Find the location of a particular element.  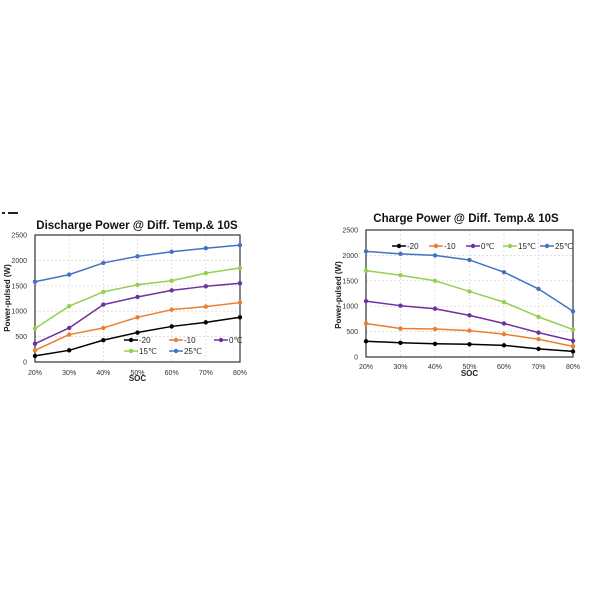

x-tick-label: 60% is located at coordinates (172, 373).